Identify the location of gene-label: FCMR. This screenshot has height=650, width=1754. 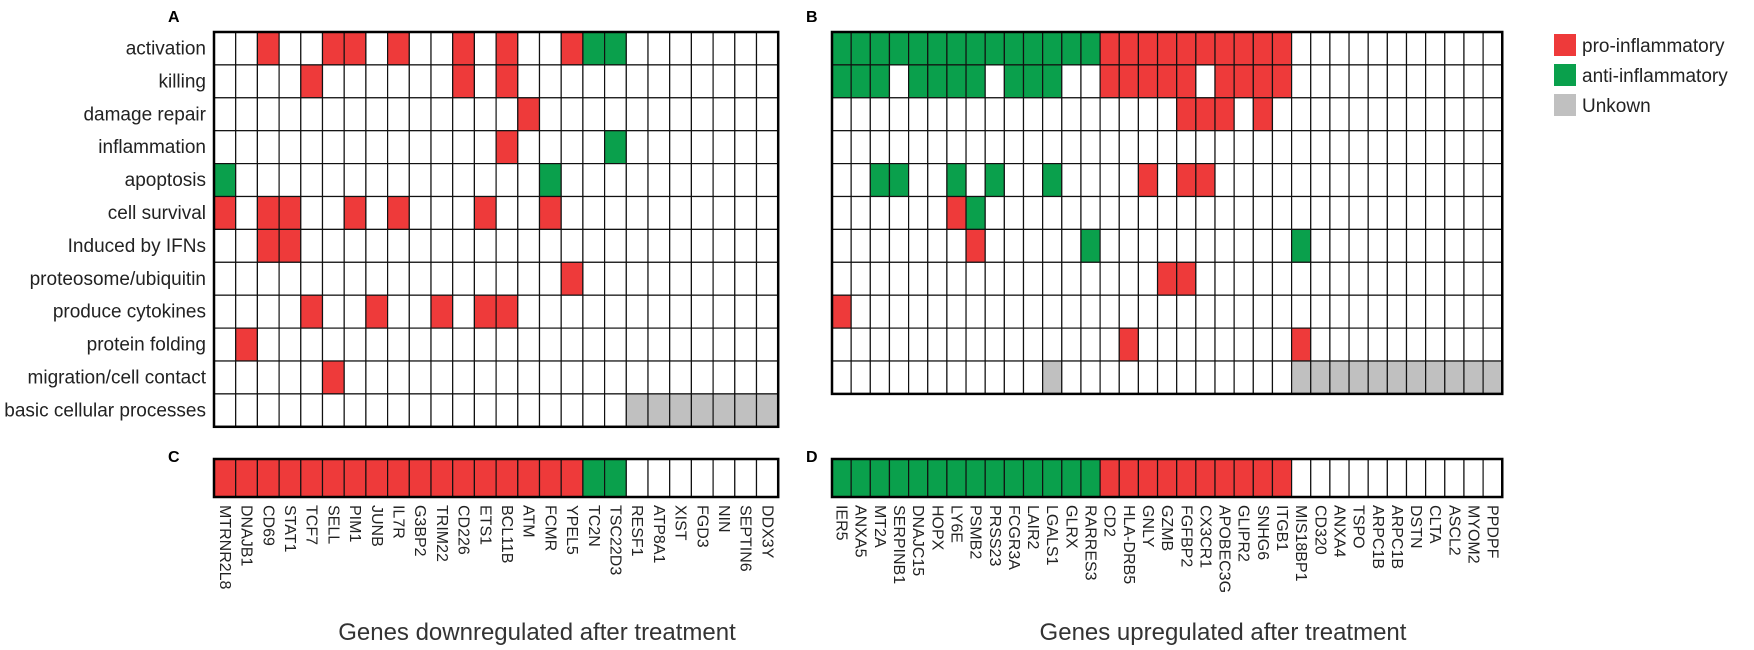
(549, 528).